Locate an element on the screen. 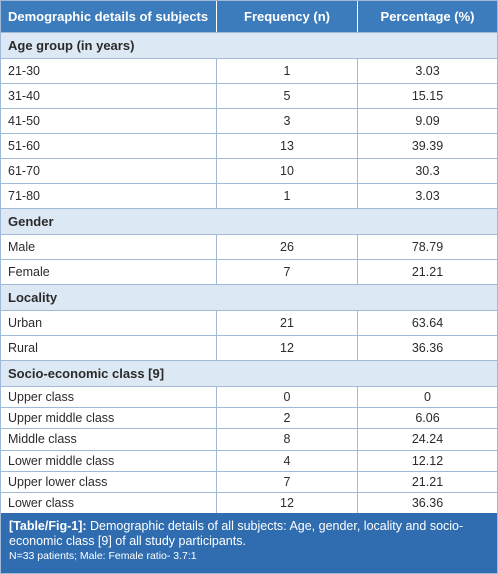  section-row: Locality is located at coordinates (249, 298).